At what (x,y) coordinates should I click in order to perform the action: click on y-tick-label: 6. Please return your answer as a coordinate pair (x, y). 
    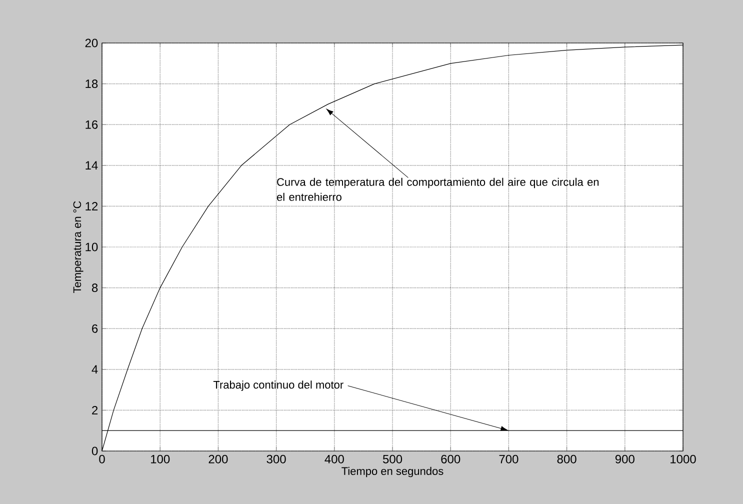
    Looking at the image, I should click on (95, 328).